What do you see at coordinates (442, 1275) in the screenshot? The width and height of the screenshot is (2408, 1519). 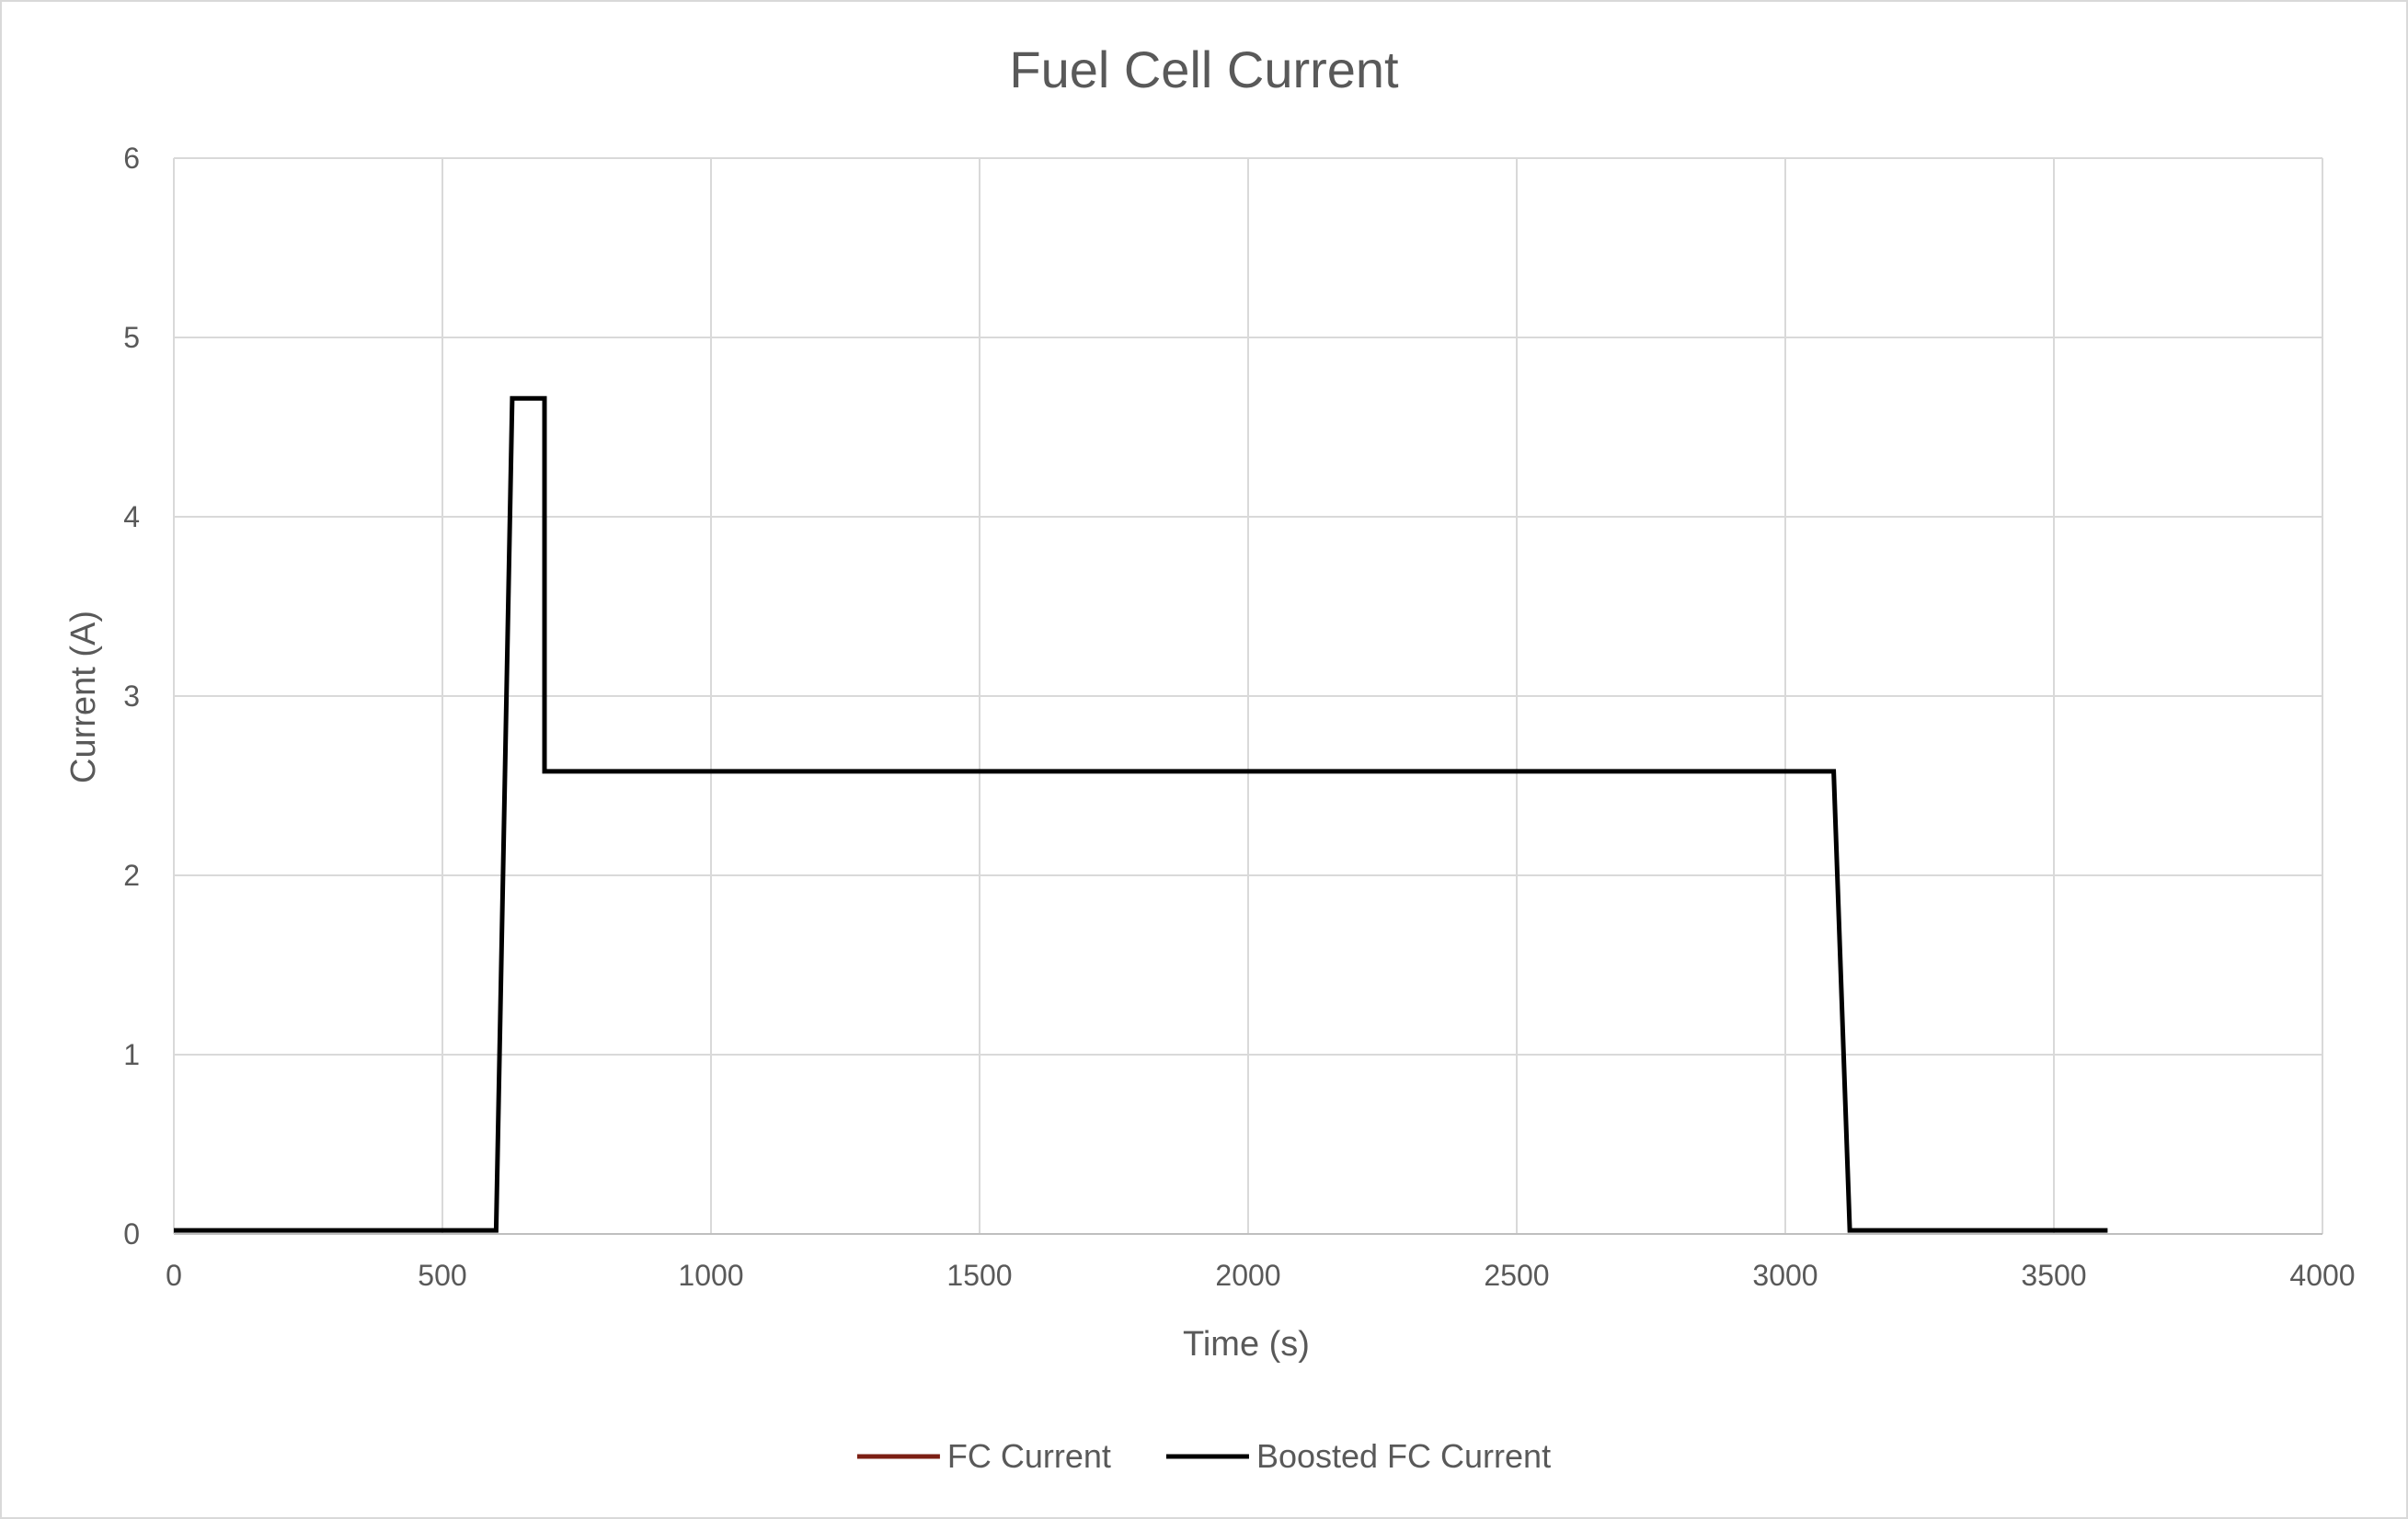 I see `x-tick-label: 500` at bounding box center [442, 1275].